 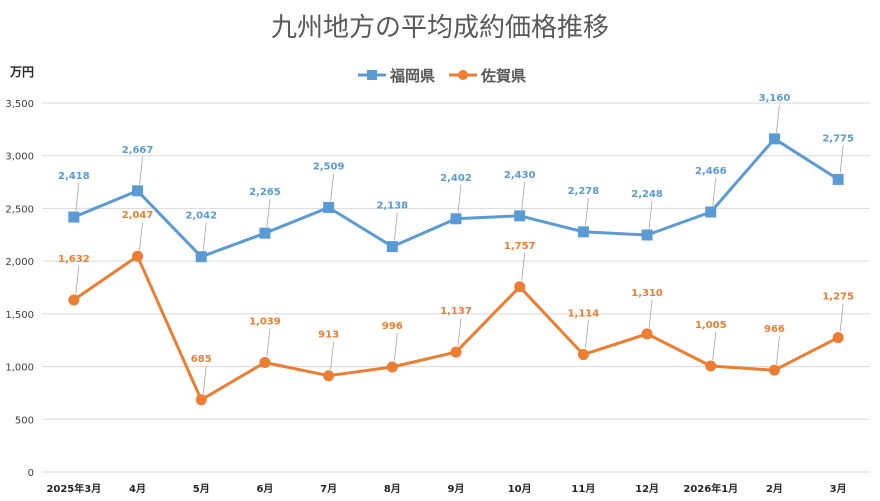 What do you see at coordinates (838, 138) in the screenshot?
I see `data-label: 2,775` at bounding box center [838, 138].